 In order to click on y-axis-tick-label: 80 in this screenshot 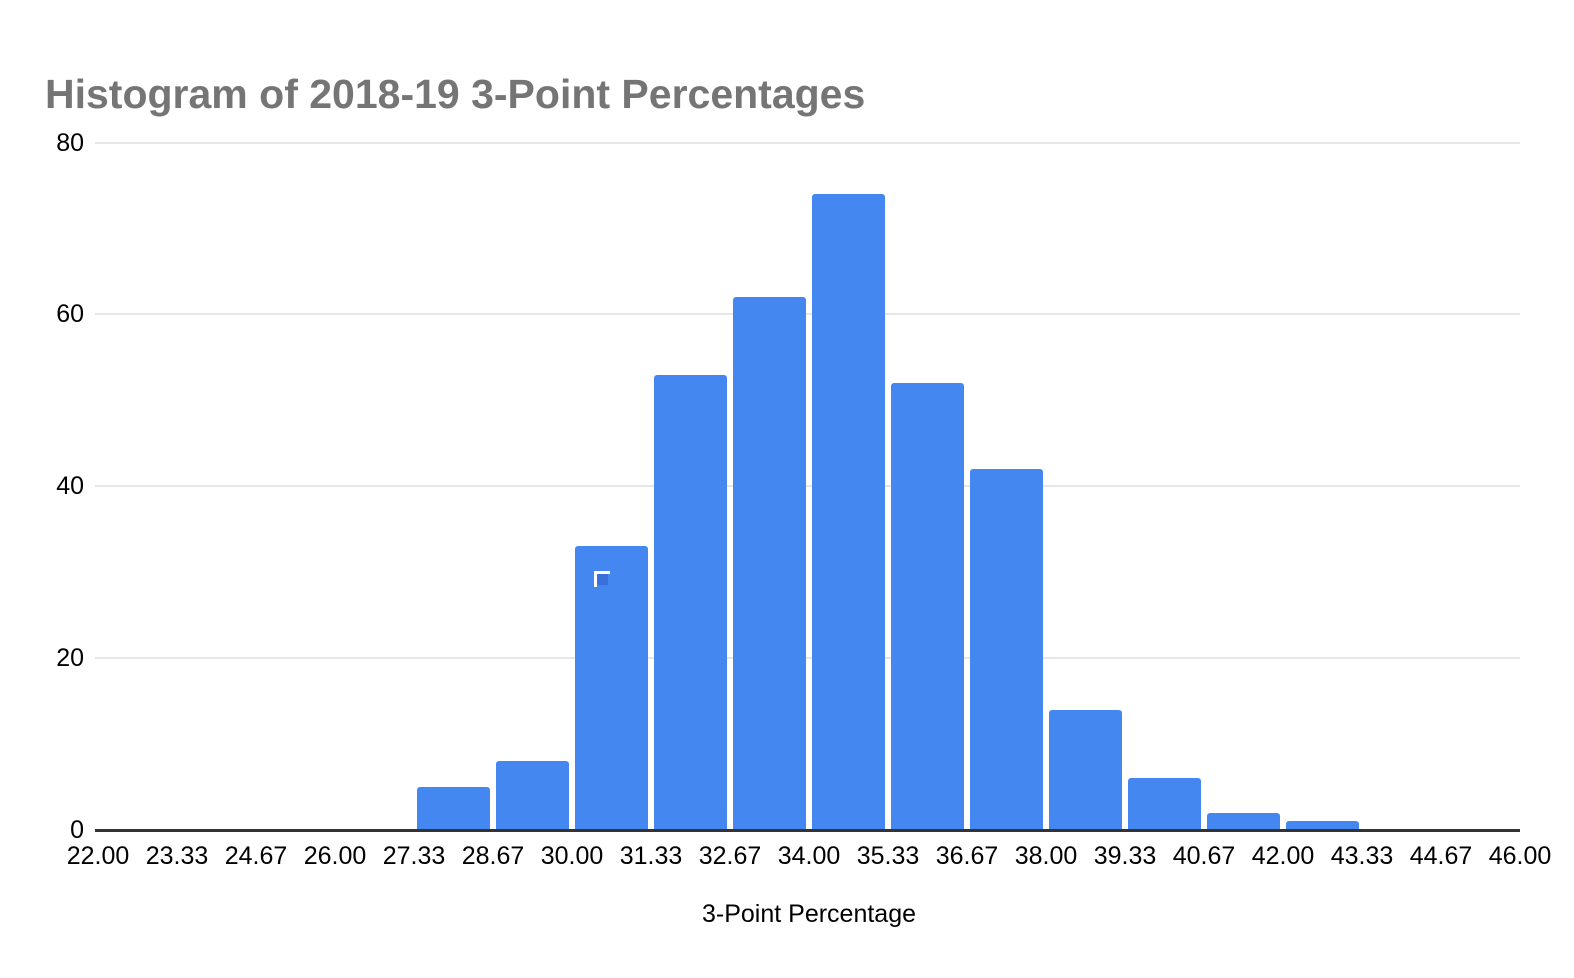, I will do `click(70, 142)`.